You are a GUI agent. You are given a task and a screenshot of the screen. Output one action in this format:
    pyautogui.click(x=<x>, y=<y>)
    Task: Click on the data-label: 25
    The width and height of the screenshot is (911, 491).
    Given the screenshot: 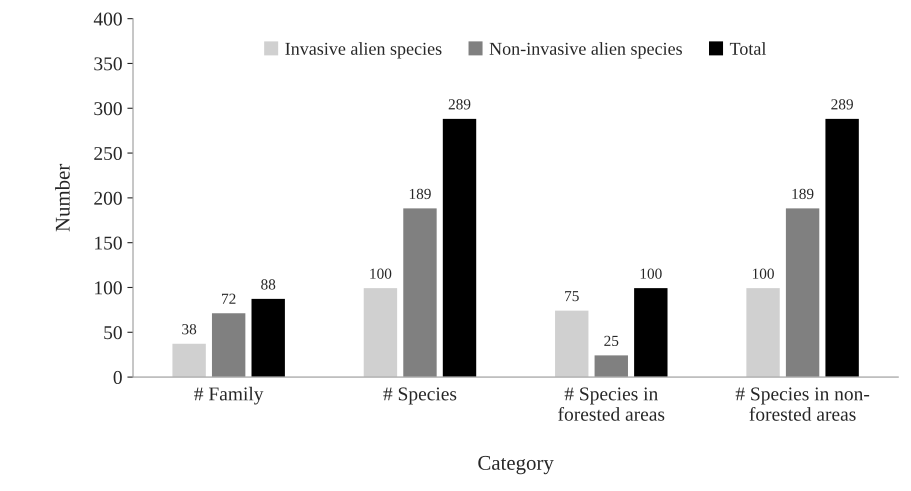 What is the action you would take?
    pyautogui.click(x=611, y=341)
    